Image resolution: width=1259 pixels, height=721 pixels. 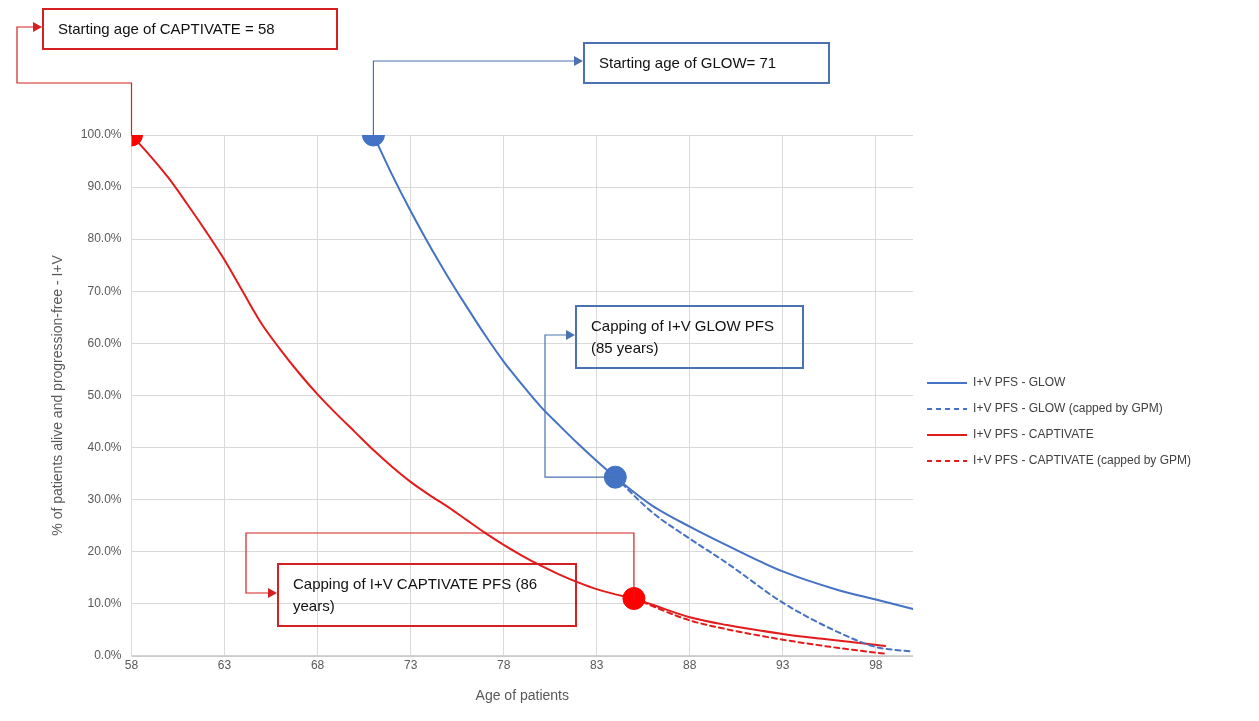 What do you see at coordinates (104, 550) in the screenshot?
I see `y-tick-label: 20.0%` at bounding box center [104, 550].